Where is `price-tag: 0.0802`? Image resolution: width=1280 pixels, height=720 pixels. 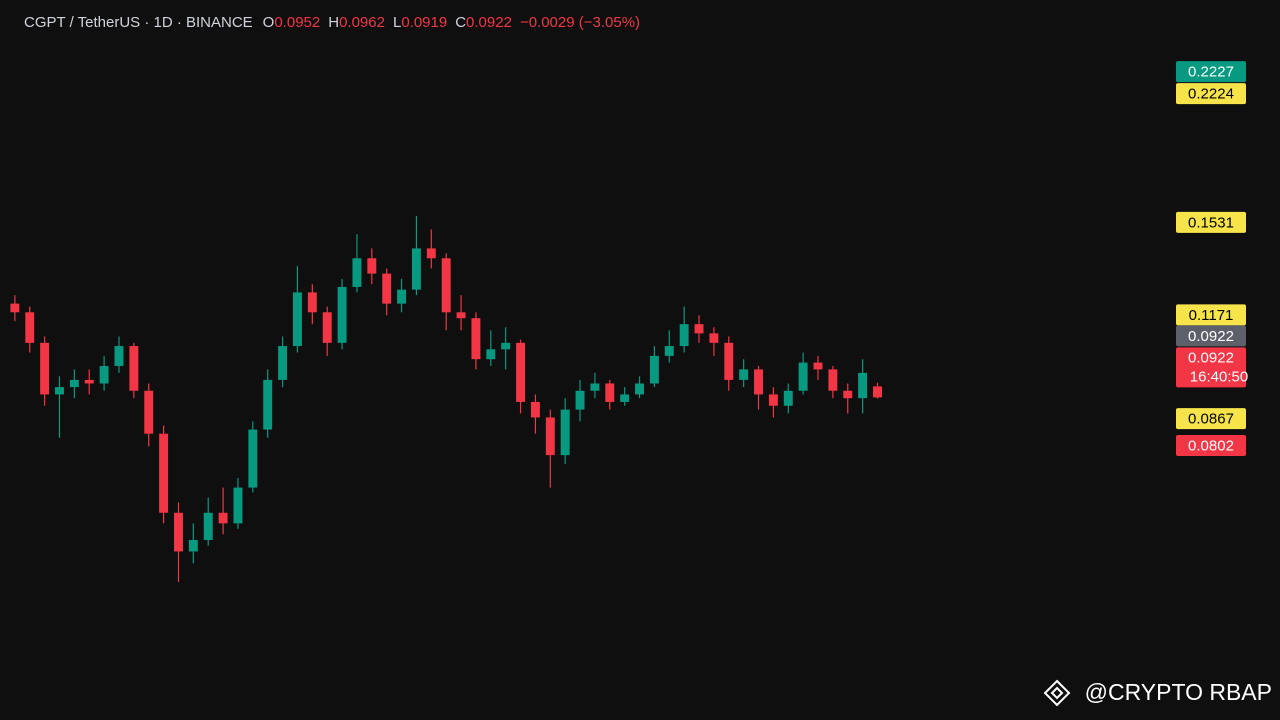
price-tag: 0.0802 is located at coordinates (1211, 446).